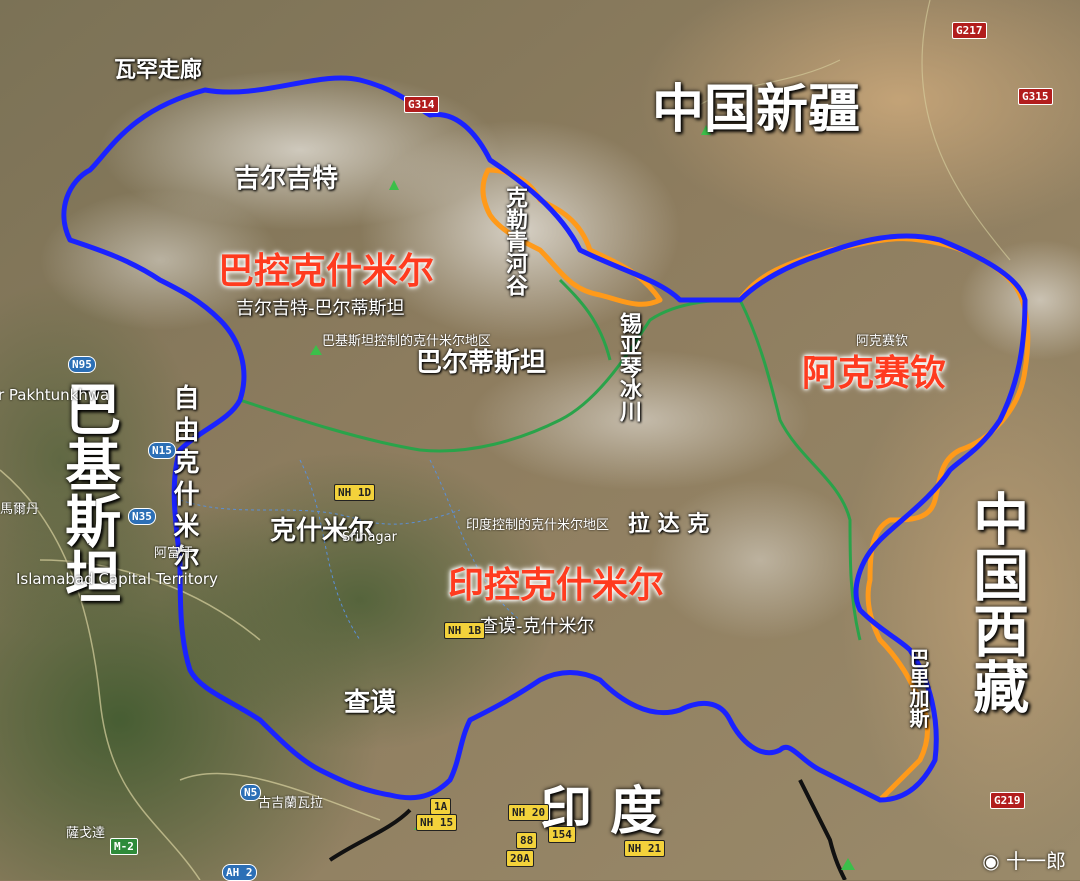 The image size is (1080, 881). What do you see at coordinates (407, 341) in the screenshot?
I see `label-pk-admin: 巴基斯坦控制的克什米尔地区` at bounding box center [407, 341].